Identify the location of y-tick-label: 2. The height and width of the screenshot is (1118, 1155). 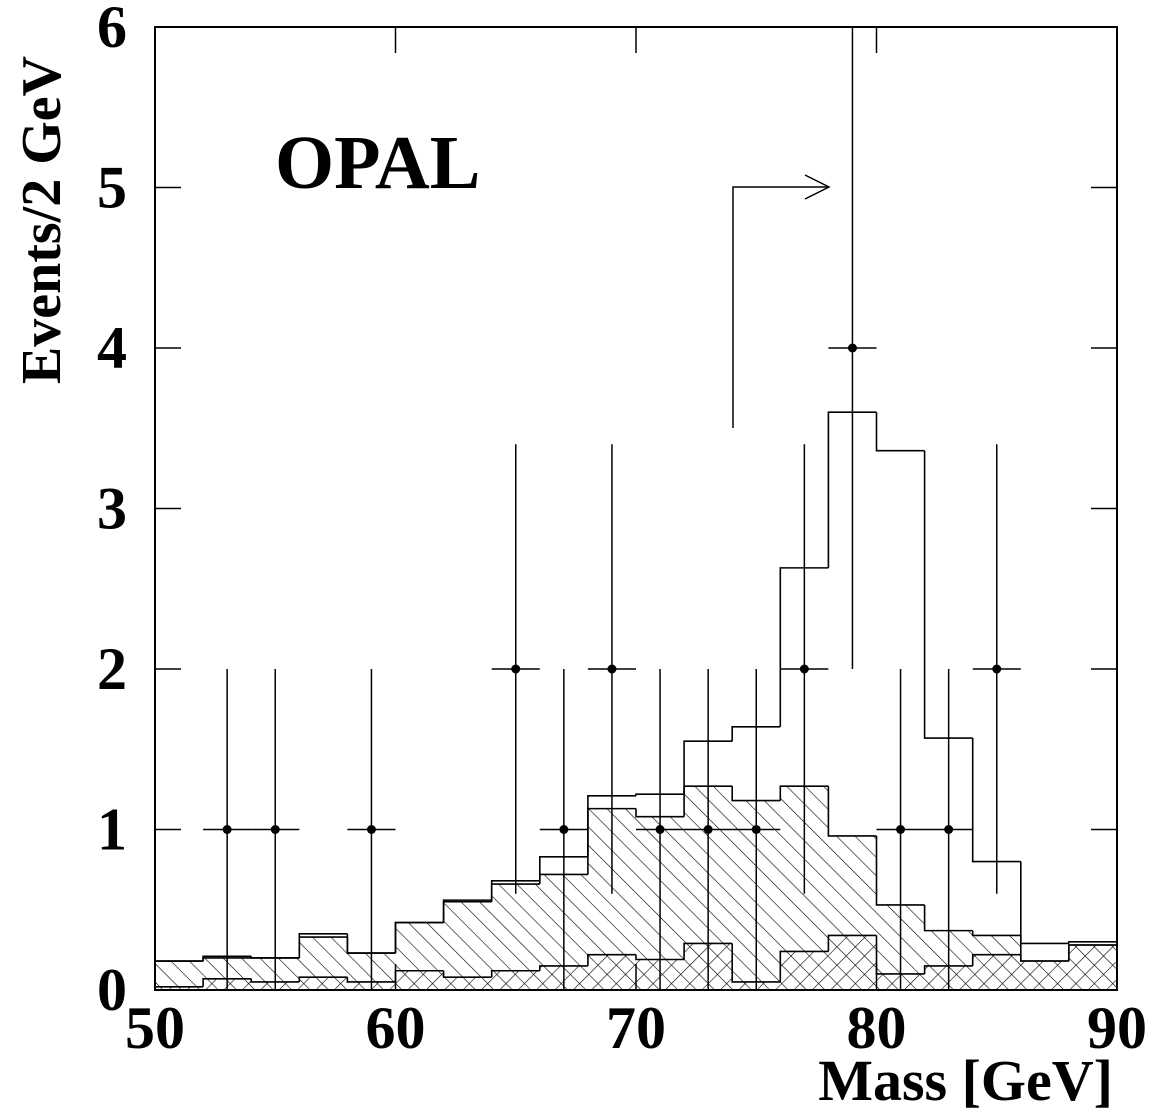
(112, 669).